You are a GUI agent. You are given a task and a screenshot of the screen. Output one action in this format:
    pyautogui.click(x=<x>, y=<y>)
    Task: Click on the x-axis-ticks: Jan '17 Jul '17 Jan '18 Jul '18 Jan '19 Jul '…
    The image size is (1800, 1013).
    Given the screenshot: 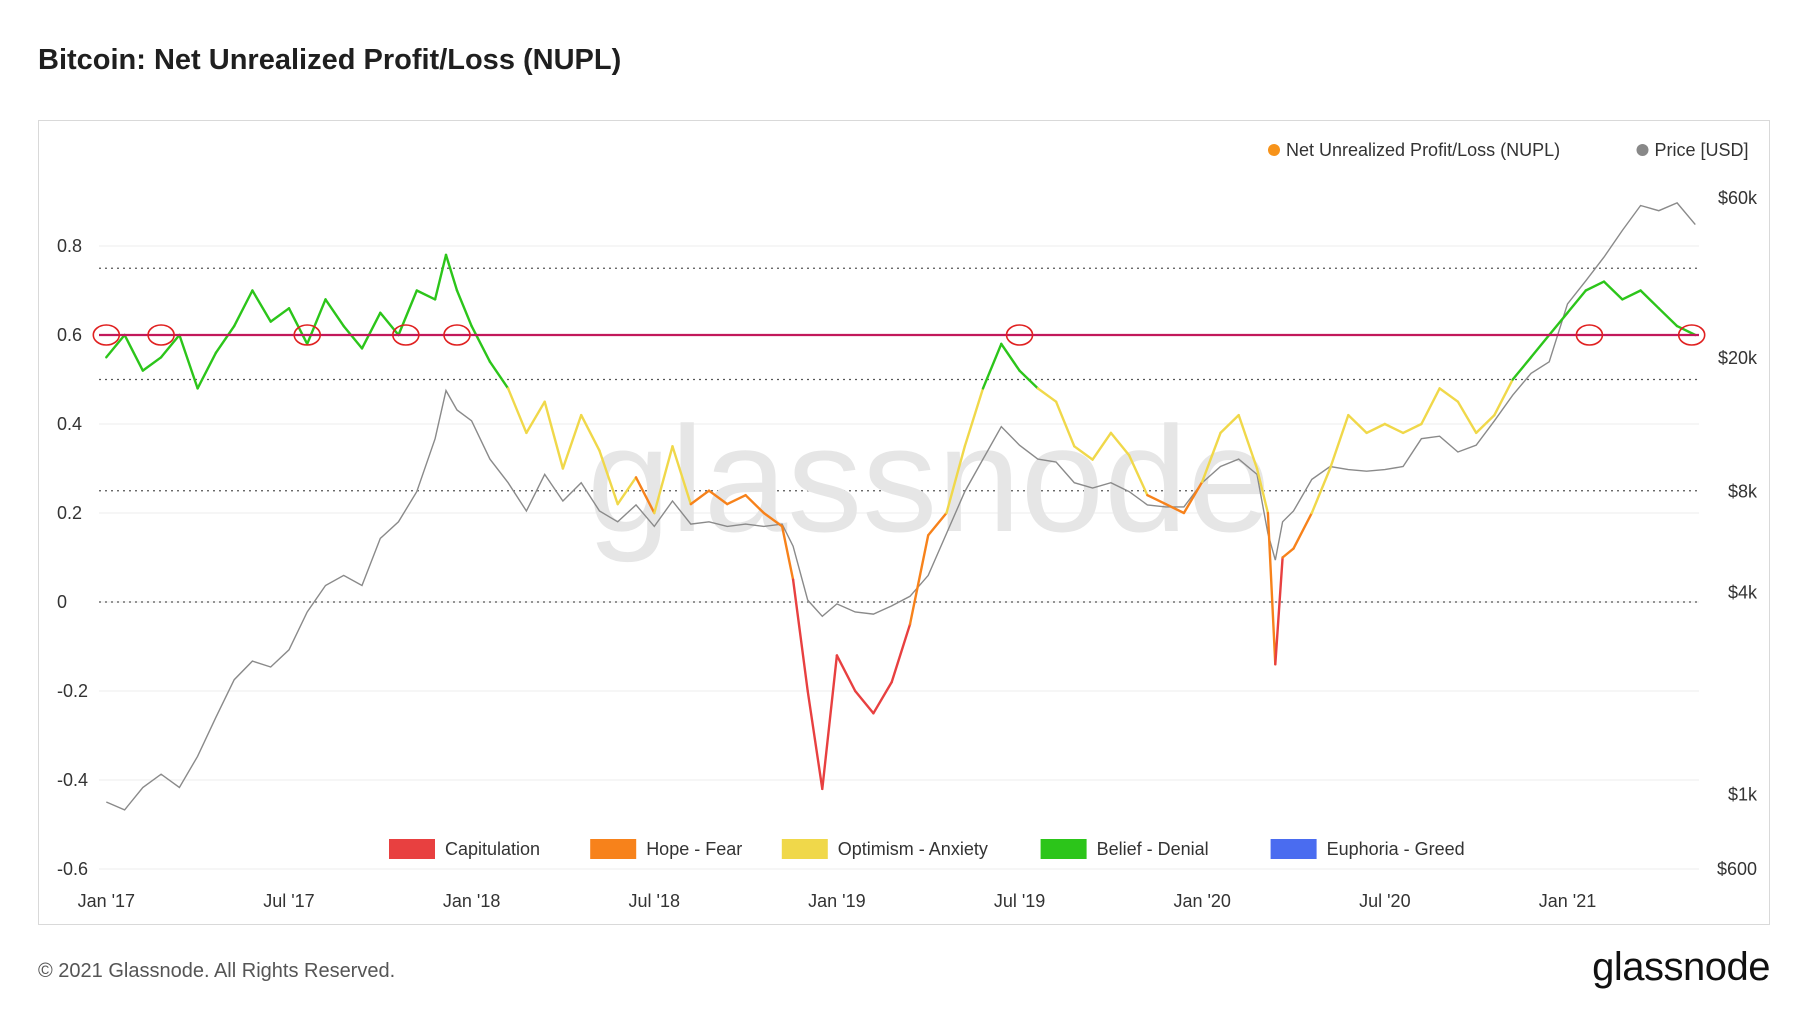 What is the action you would take?
    pyautogui.click(x=837, y=901)
    